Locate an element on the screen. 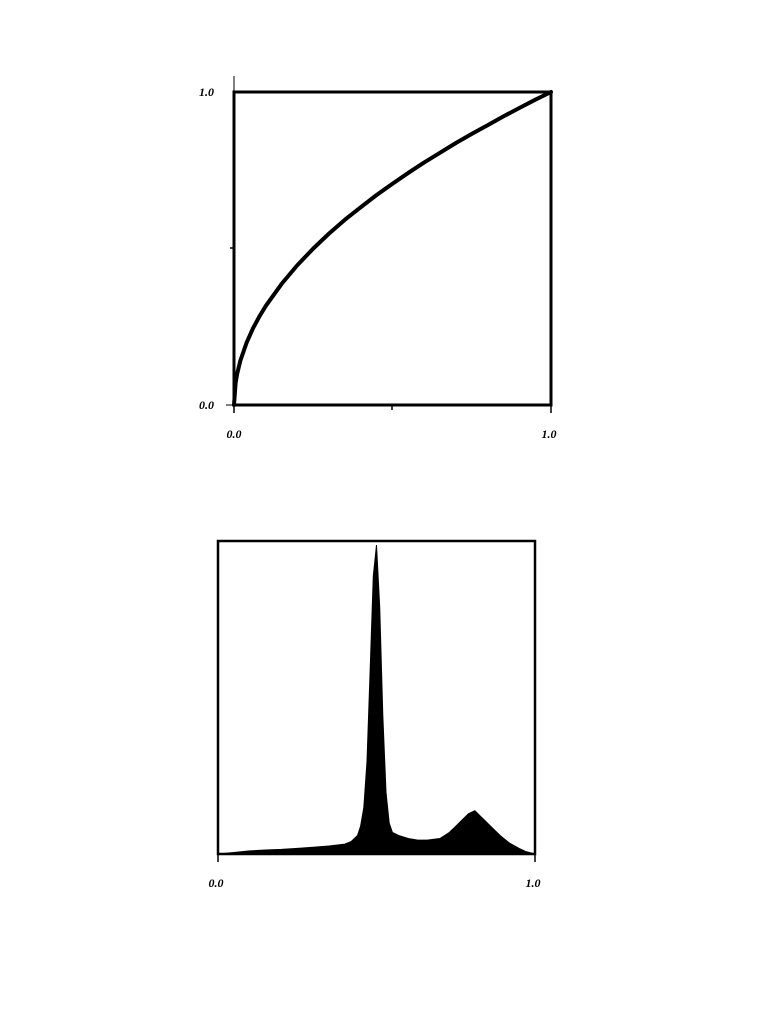 Image resolution: width=782 pixels, height=1012 pixels. series-line is located at coordinates (392, 248).